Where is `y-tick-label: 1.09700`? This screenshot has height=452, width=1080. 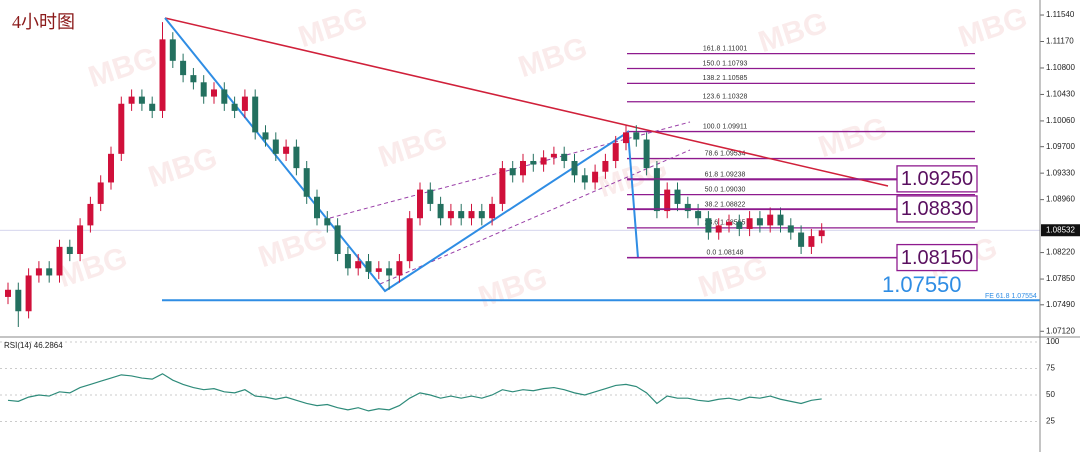
y-tick-label: 1.09700 is located at coordinates (1060, 146).